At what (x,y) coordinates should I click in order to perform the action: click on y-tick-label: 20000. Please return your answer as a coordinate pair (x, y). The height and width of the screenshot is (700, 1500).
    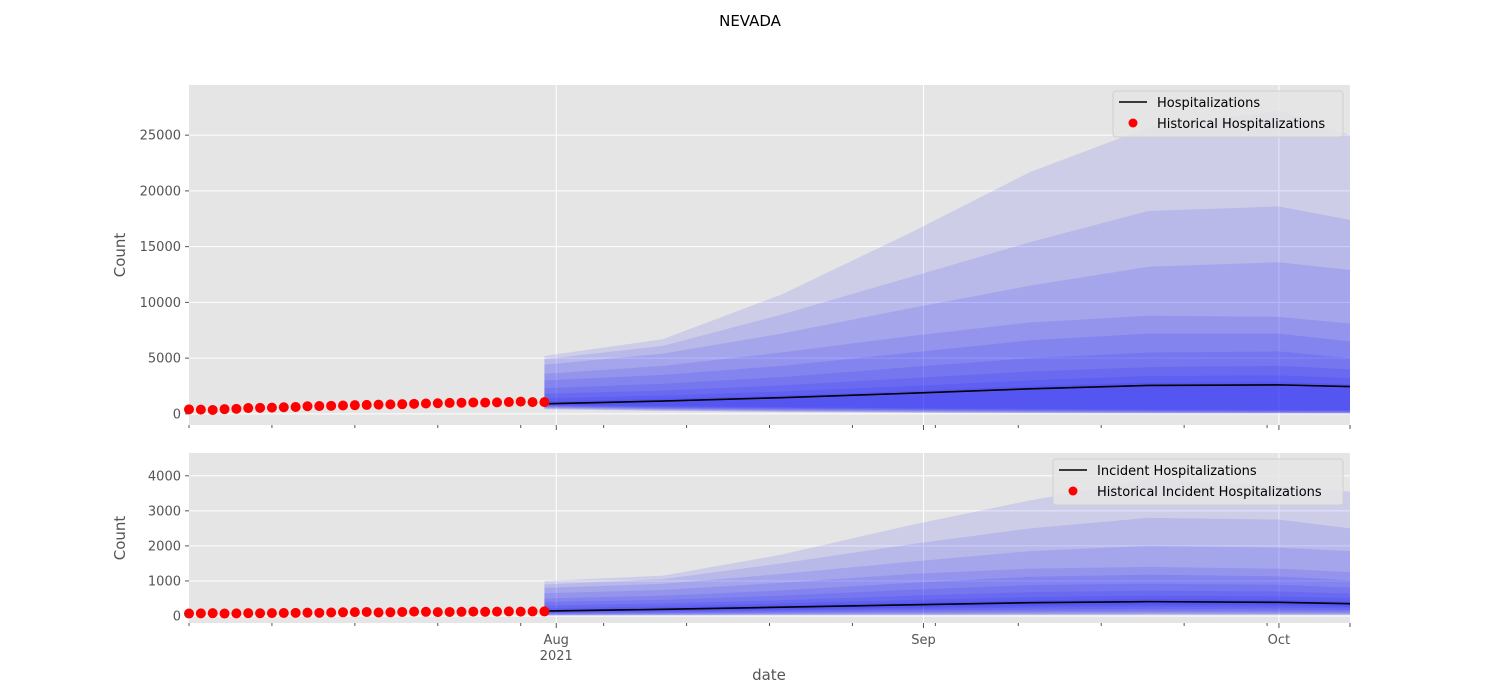
    Looking at the image, I should click on (160, 191).